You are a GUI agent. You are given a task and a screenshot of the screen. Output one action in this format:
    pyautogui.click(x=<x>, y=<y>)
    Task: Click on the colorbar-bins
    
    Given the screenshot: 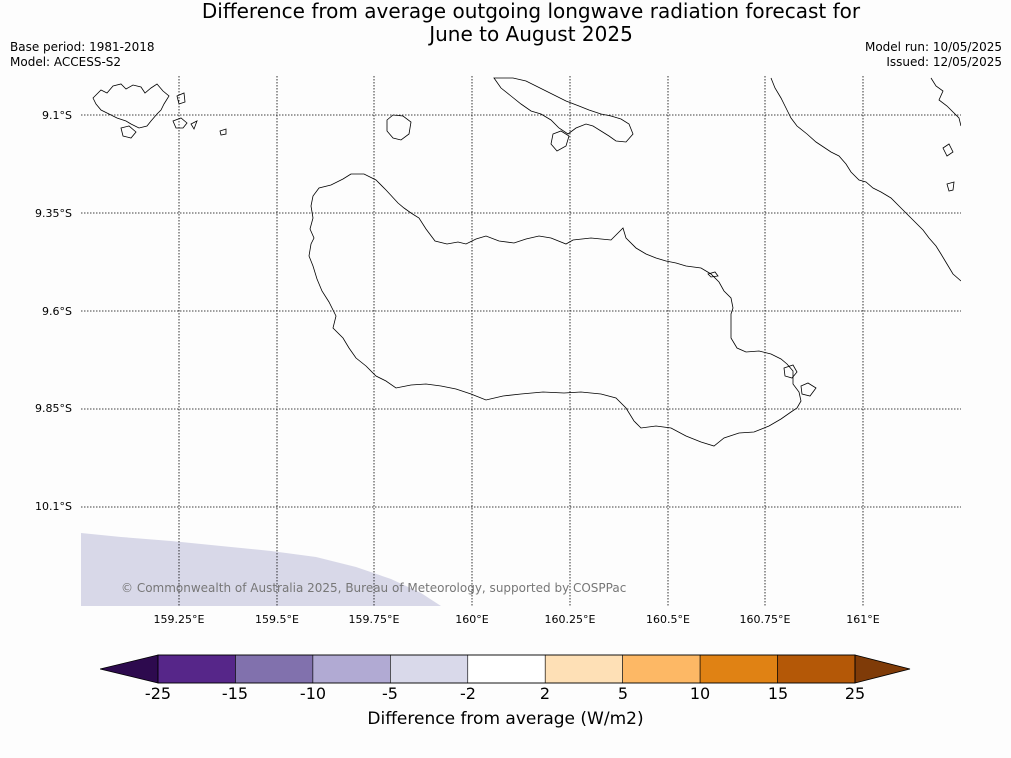 What is the action you would take?
    pyautogui.click(x=506, y=669)
    